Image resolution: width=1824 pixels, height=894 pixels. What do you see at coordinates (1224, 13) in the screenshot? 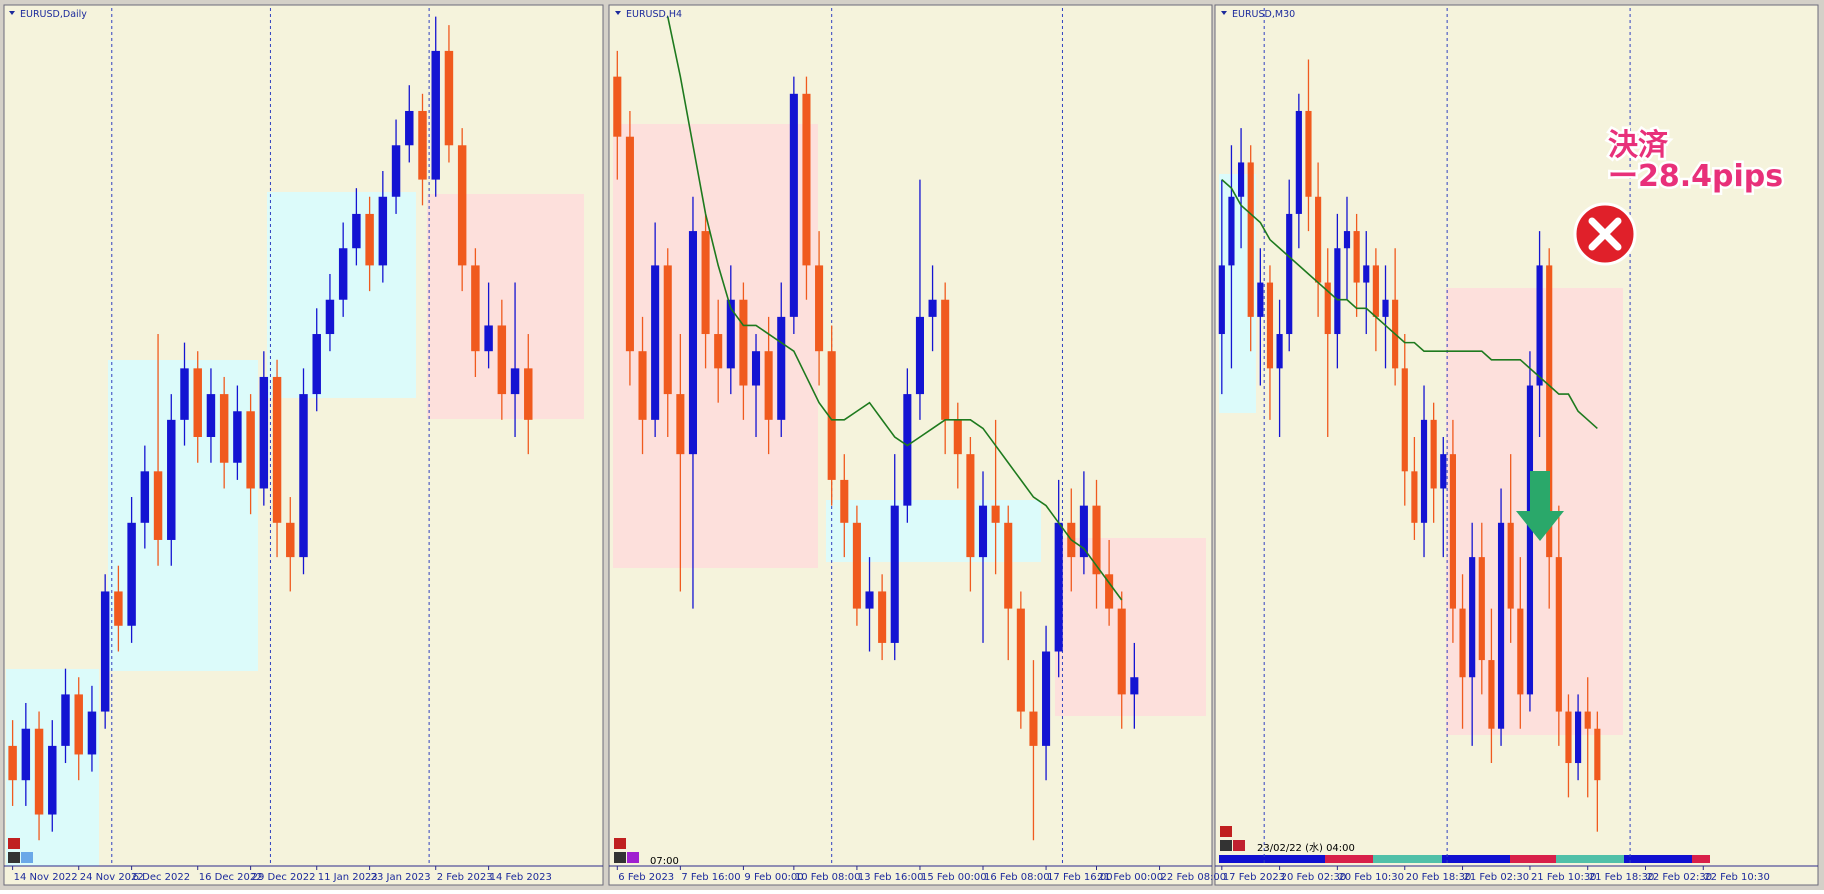
I see `title-arrow` at bounding box center [1224, 13].